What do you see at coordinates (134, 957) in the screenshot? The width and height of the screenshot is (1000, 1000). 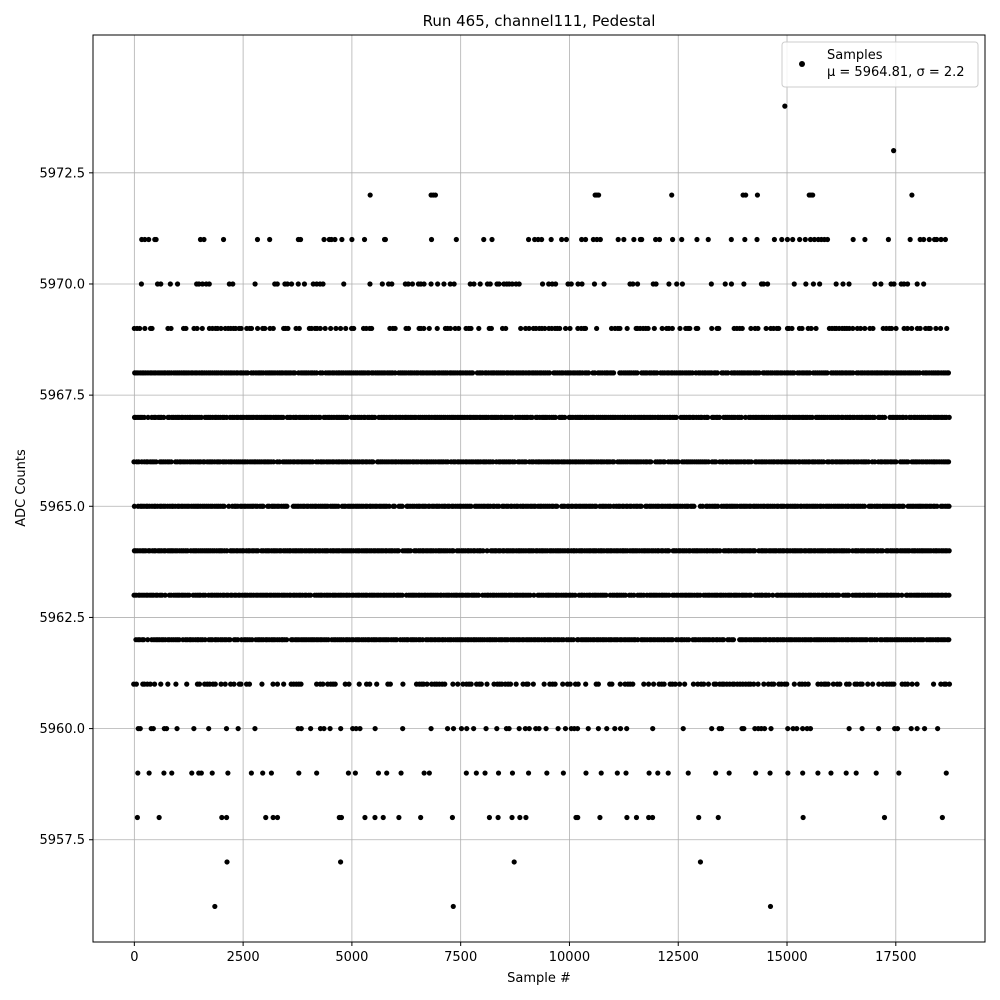 I see `x-tick-label: 0` at bounding box center [134, 957].